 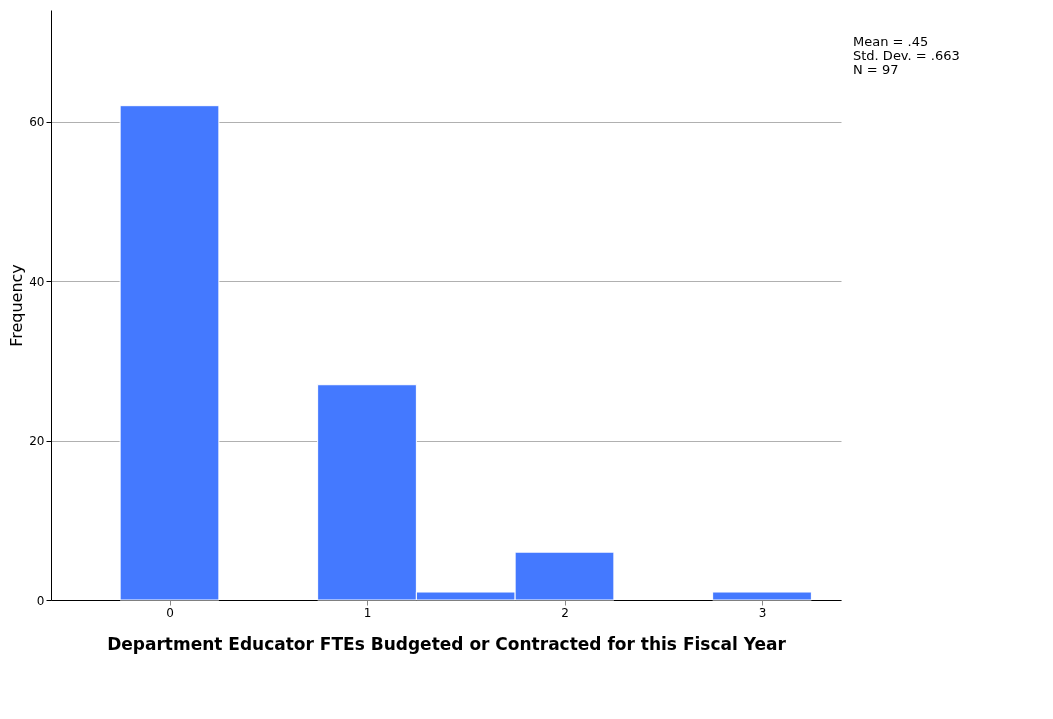 What do you see at coordinates (170, 612) in the screenshot?
I see `x-tick-label: 0` at bounding box center [170, 612].